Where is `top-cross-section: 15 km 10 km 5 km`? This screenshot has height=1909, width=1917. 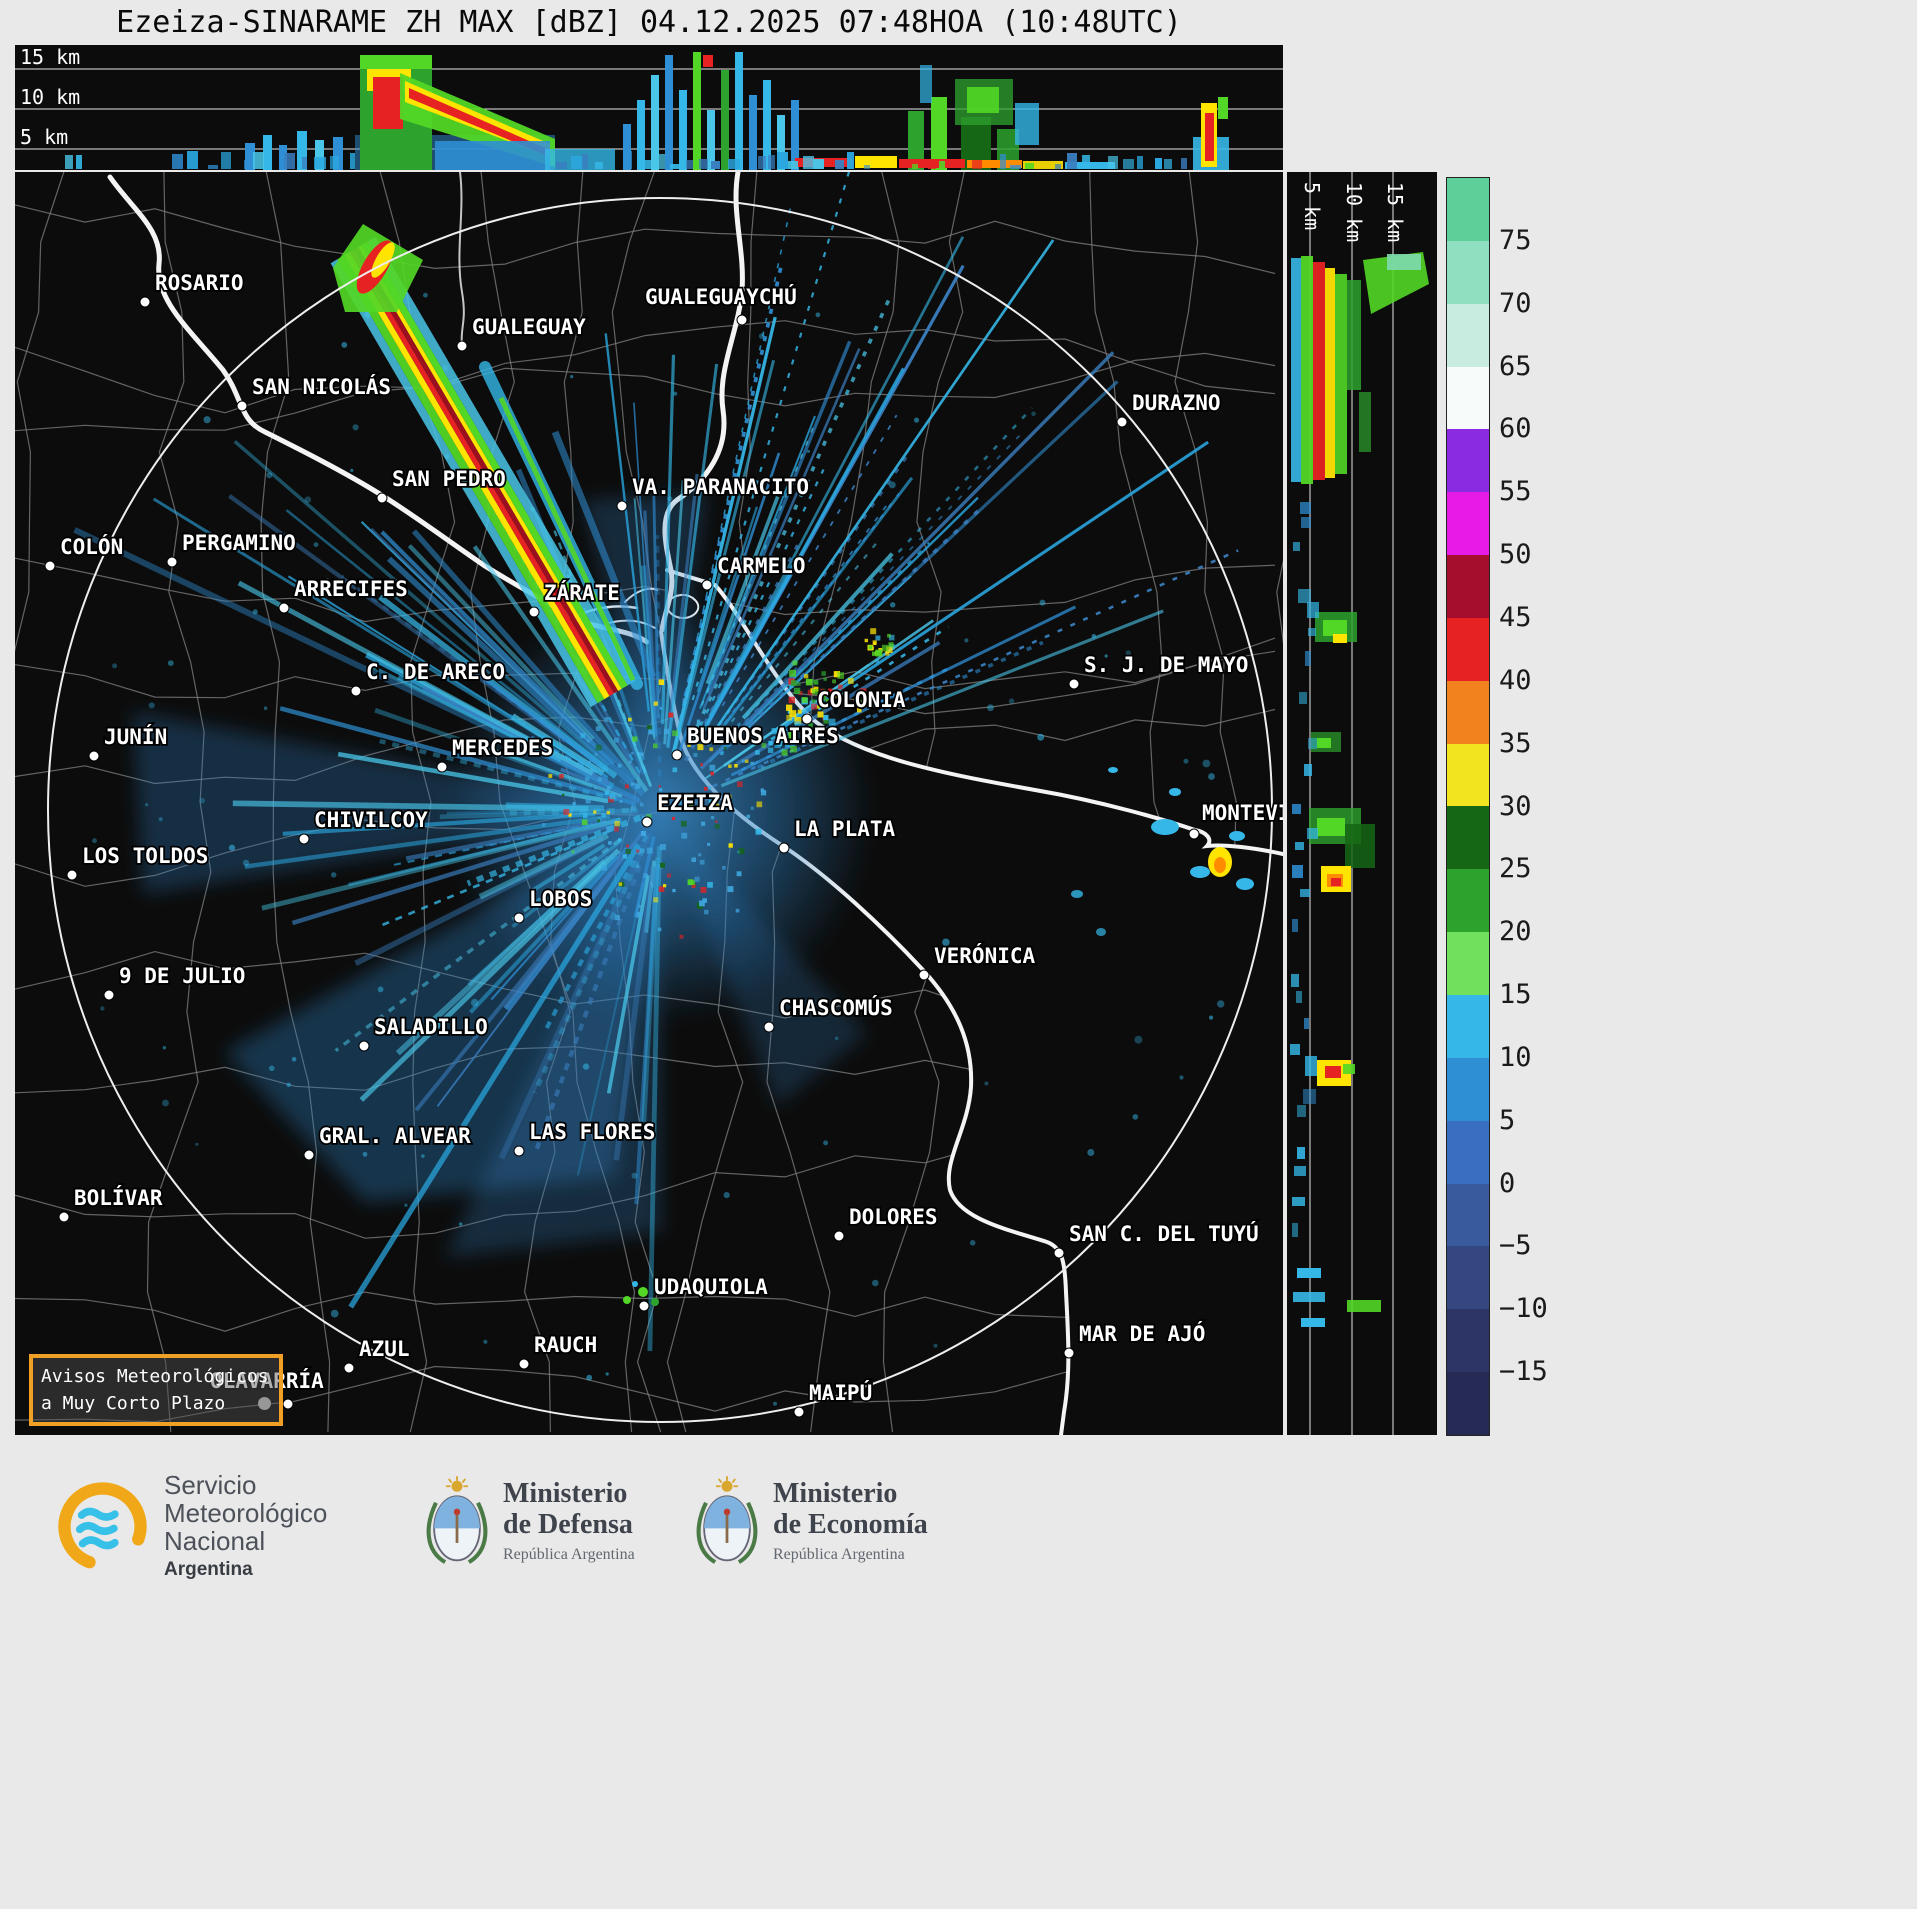
top-cross-section: 15 km 10 km 5 km is located at coordinates (649, 107).